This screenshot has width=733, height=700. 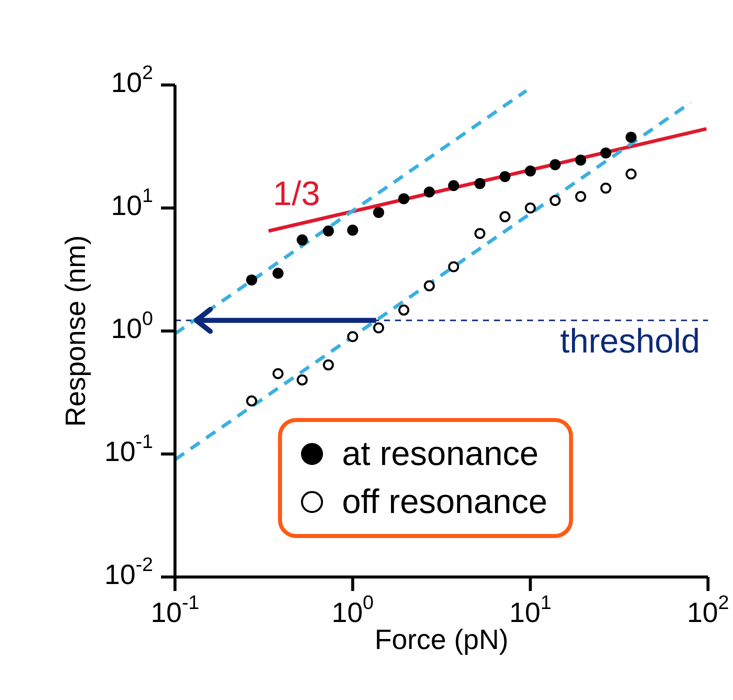 What do you see at coordinates (128, 449) in the screenshot?
I see `y-tick-label: 10$^{-1}$` at bounding box center [128, 449].